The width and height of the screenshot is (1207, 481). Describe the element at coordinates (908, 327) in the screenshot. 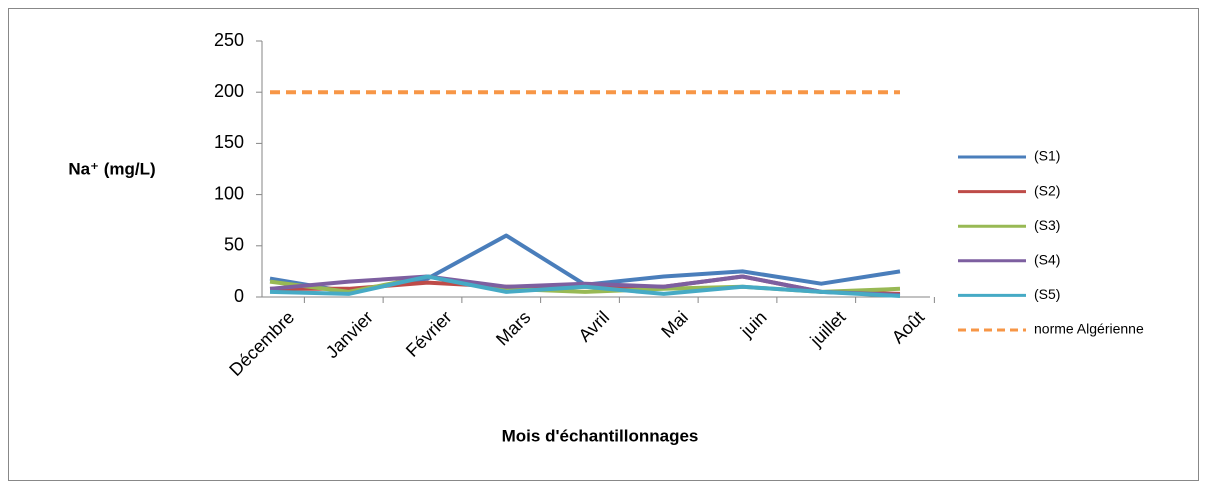

I see `x-tick-label: Août` at that location.